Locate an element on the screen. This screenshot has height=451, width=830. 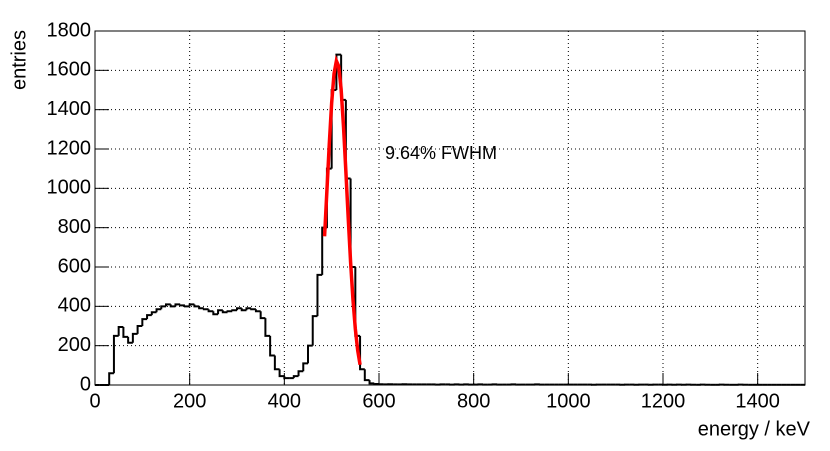
y-tick-label: 1200 is located at coordinates (69, 148).